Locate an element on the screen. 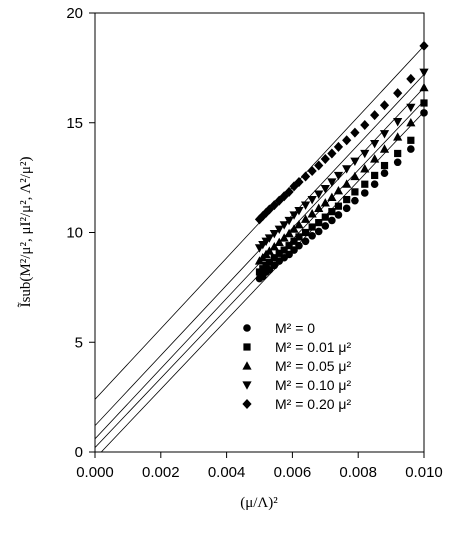 This screenshot has height=534, width=471. x-tick-label: 0.000 is located at coordinates (95, 472).